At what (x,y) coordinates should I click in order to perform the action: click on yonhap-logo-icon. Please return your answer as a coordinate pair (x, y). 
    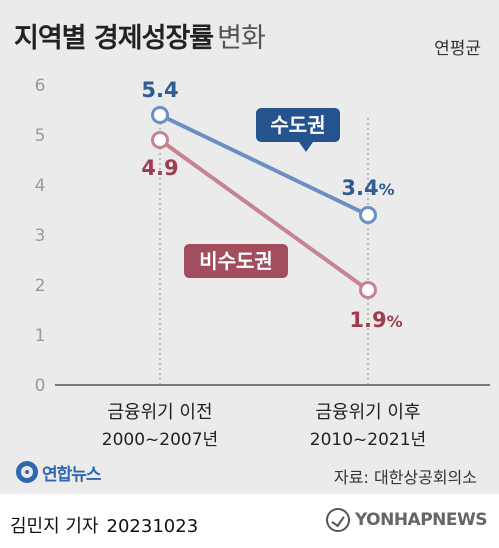
    Looking at the image, I should click on (27, 472).